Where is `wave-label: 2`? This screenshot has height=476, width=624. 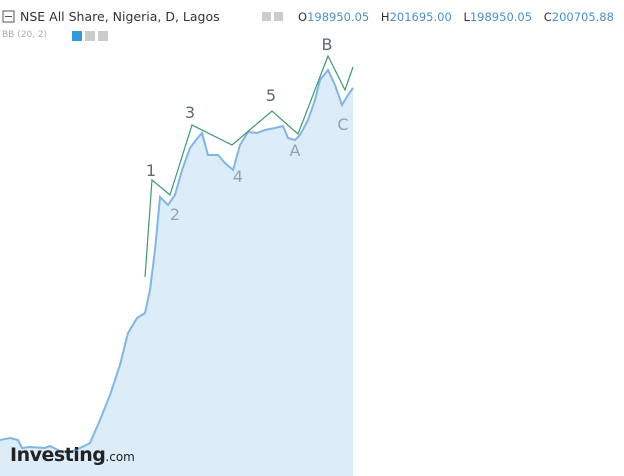 wave-label: 2 is located at coordinates (175, 214).